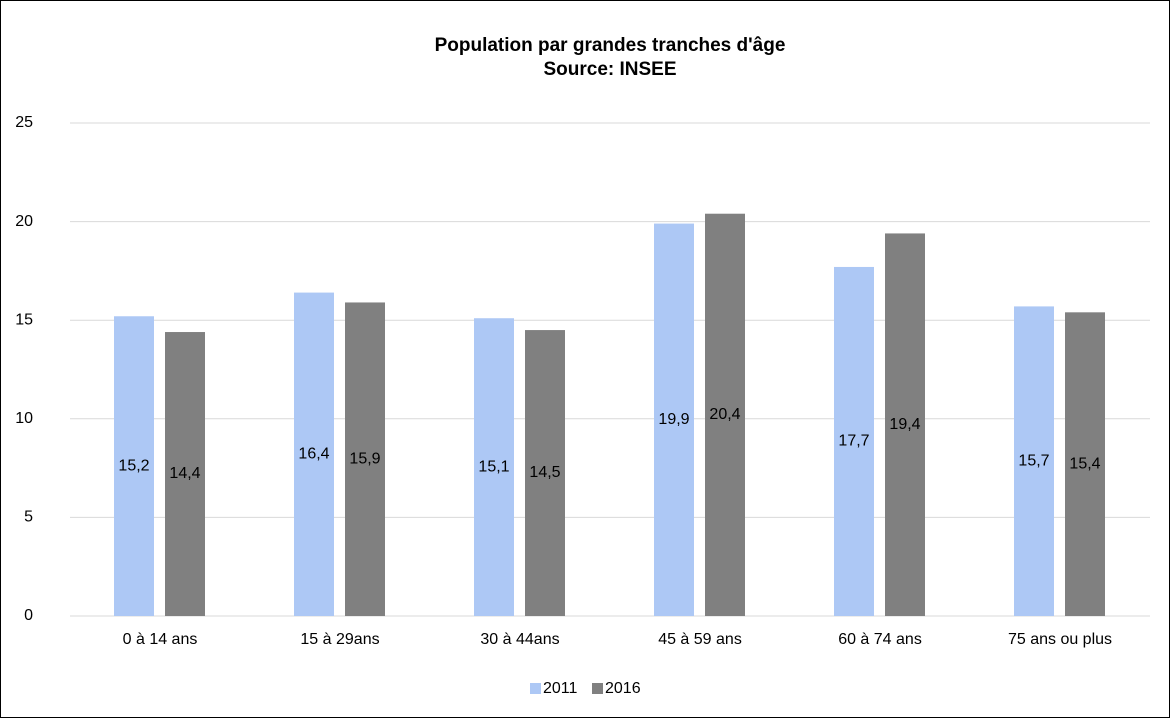 This screenshot has width=1170, height=718. I want to click on value-label: 15,4, so click(1084, 463).